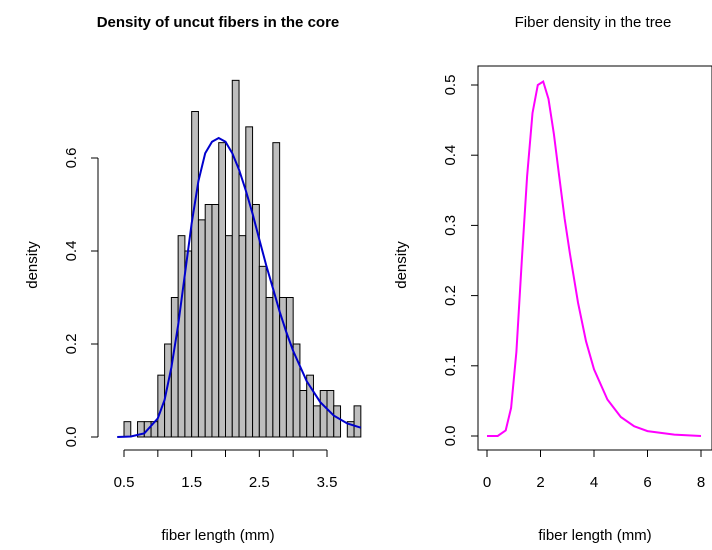 This screenshot has width=712, height=550. Describe the element at coordinates (327, 482) in the screenshot. I see `x-tick-label: 3.5` at that location.